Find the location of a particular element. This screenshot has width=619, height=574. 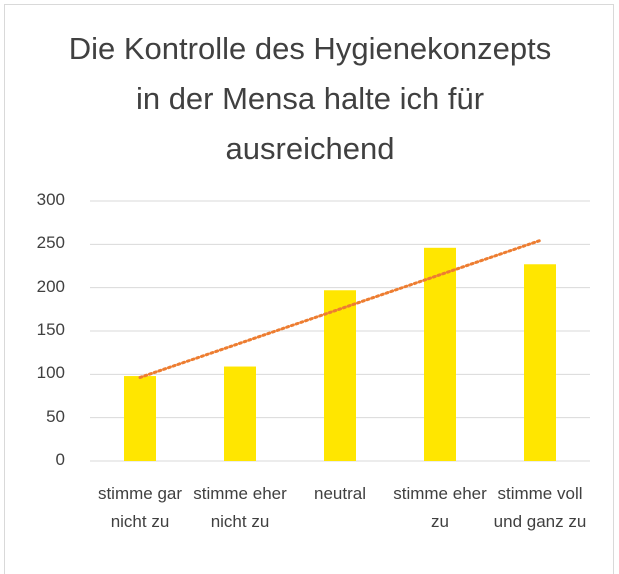

y-tick-label: 250 is located at coordinates (50, 243).